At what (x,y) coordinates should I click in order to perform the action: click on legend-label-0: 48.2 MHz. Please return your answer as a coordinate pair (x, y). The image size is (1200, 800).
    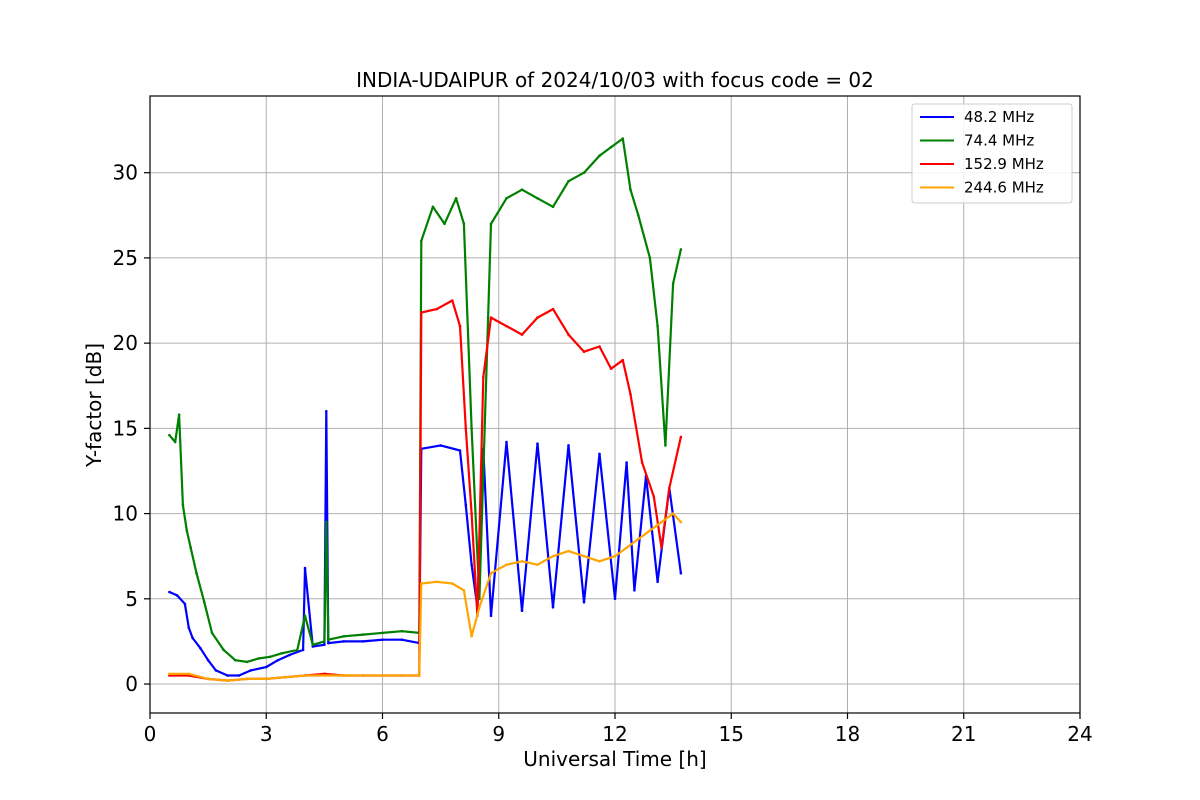
    Looking at the image, I should click on (999, 117).